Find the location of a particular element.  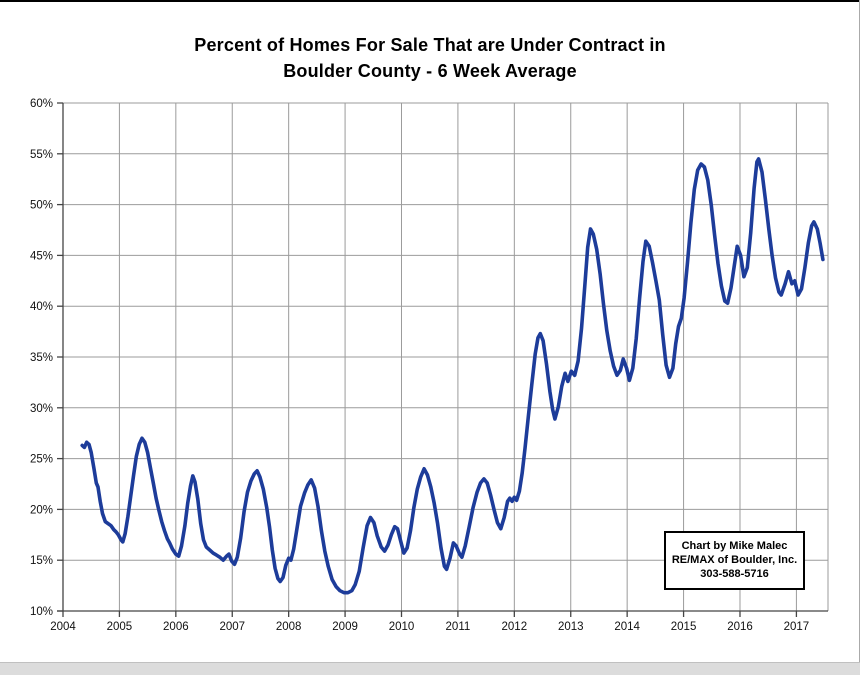

svg-text: 2012 is located at coordinates (515, 627).